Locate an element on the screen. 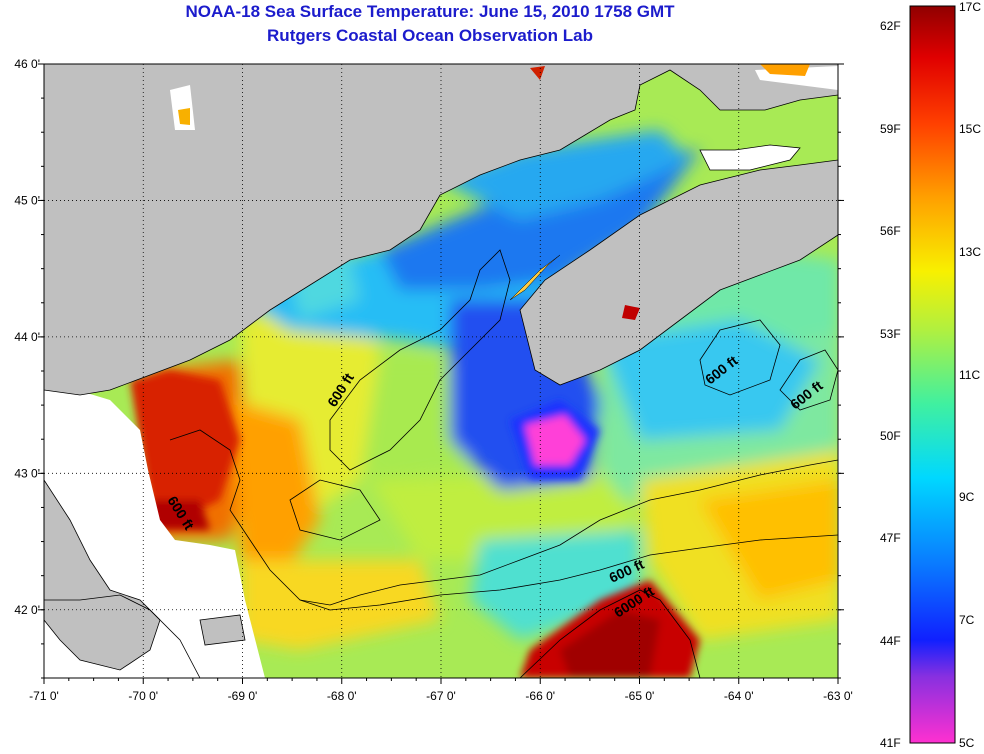  colorbar-fahrenheit-label: 59F is located at coordinates (890, 128).